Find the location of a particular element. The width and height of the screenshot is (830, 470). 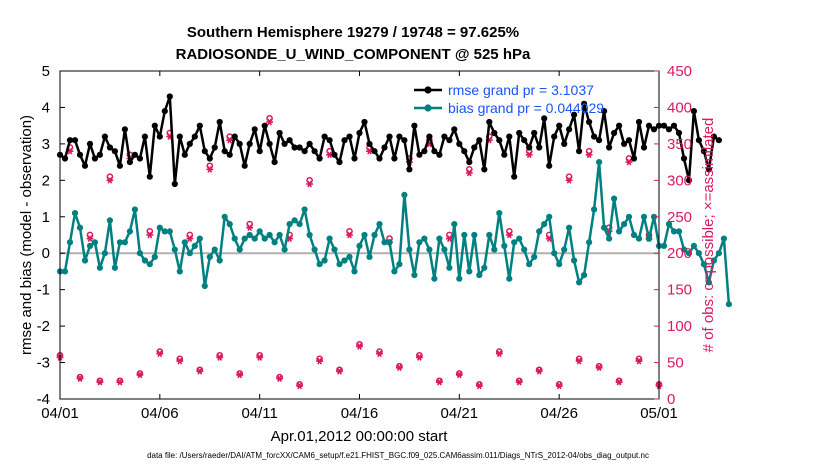

x-tick-label: 04/26 is located at coordinates (559, 413).